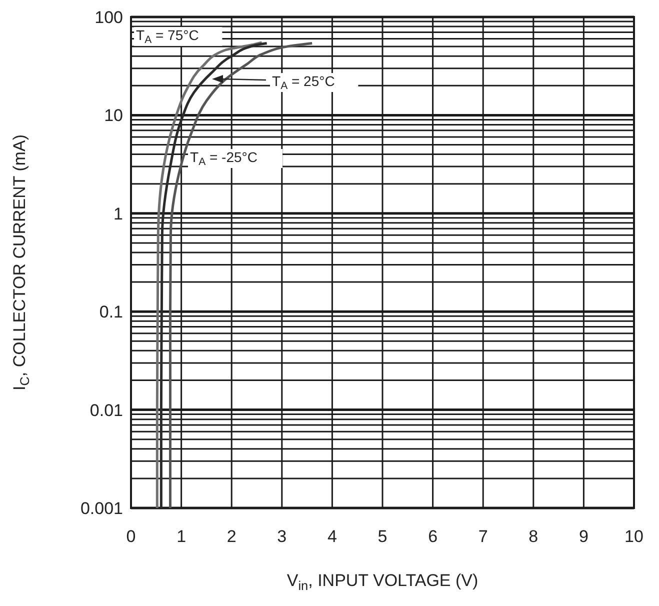  Describe the element at coordinates (118, 214) in the screenshot. I see `y-tick-label: 1` at that location.